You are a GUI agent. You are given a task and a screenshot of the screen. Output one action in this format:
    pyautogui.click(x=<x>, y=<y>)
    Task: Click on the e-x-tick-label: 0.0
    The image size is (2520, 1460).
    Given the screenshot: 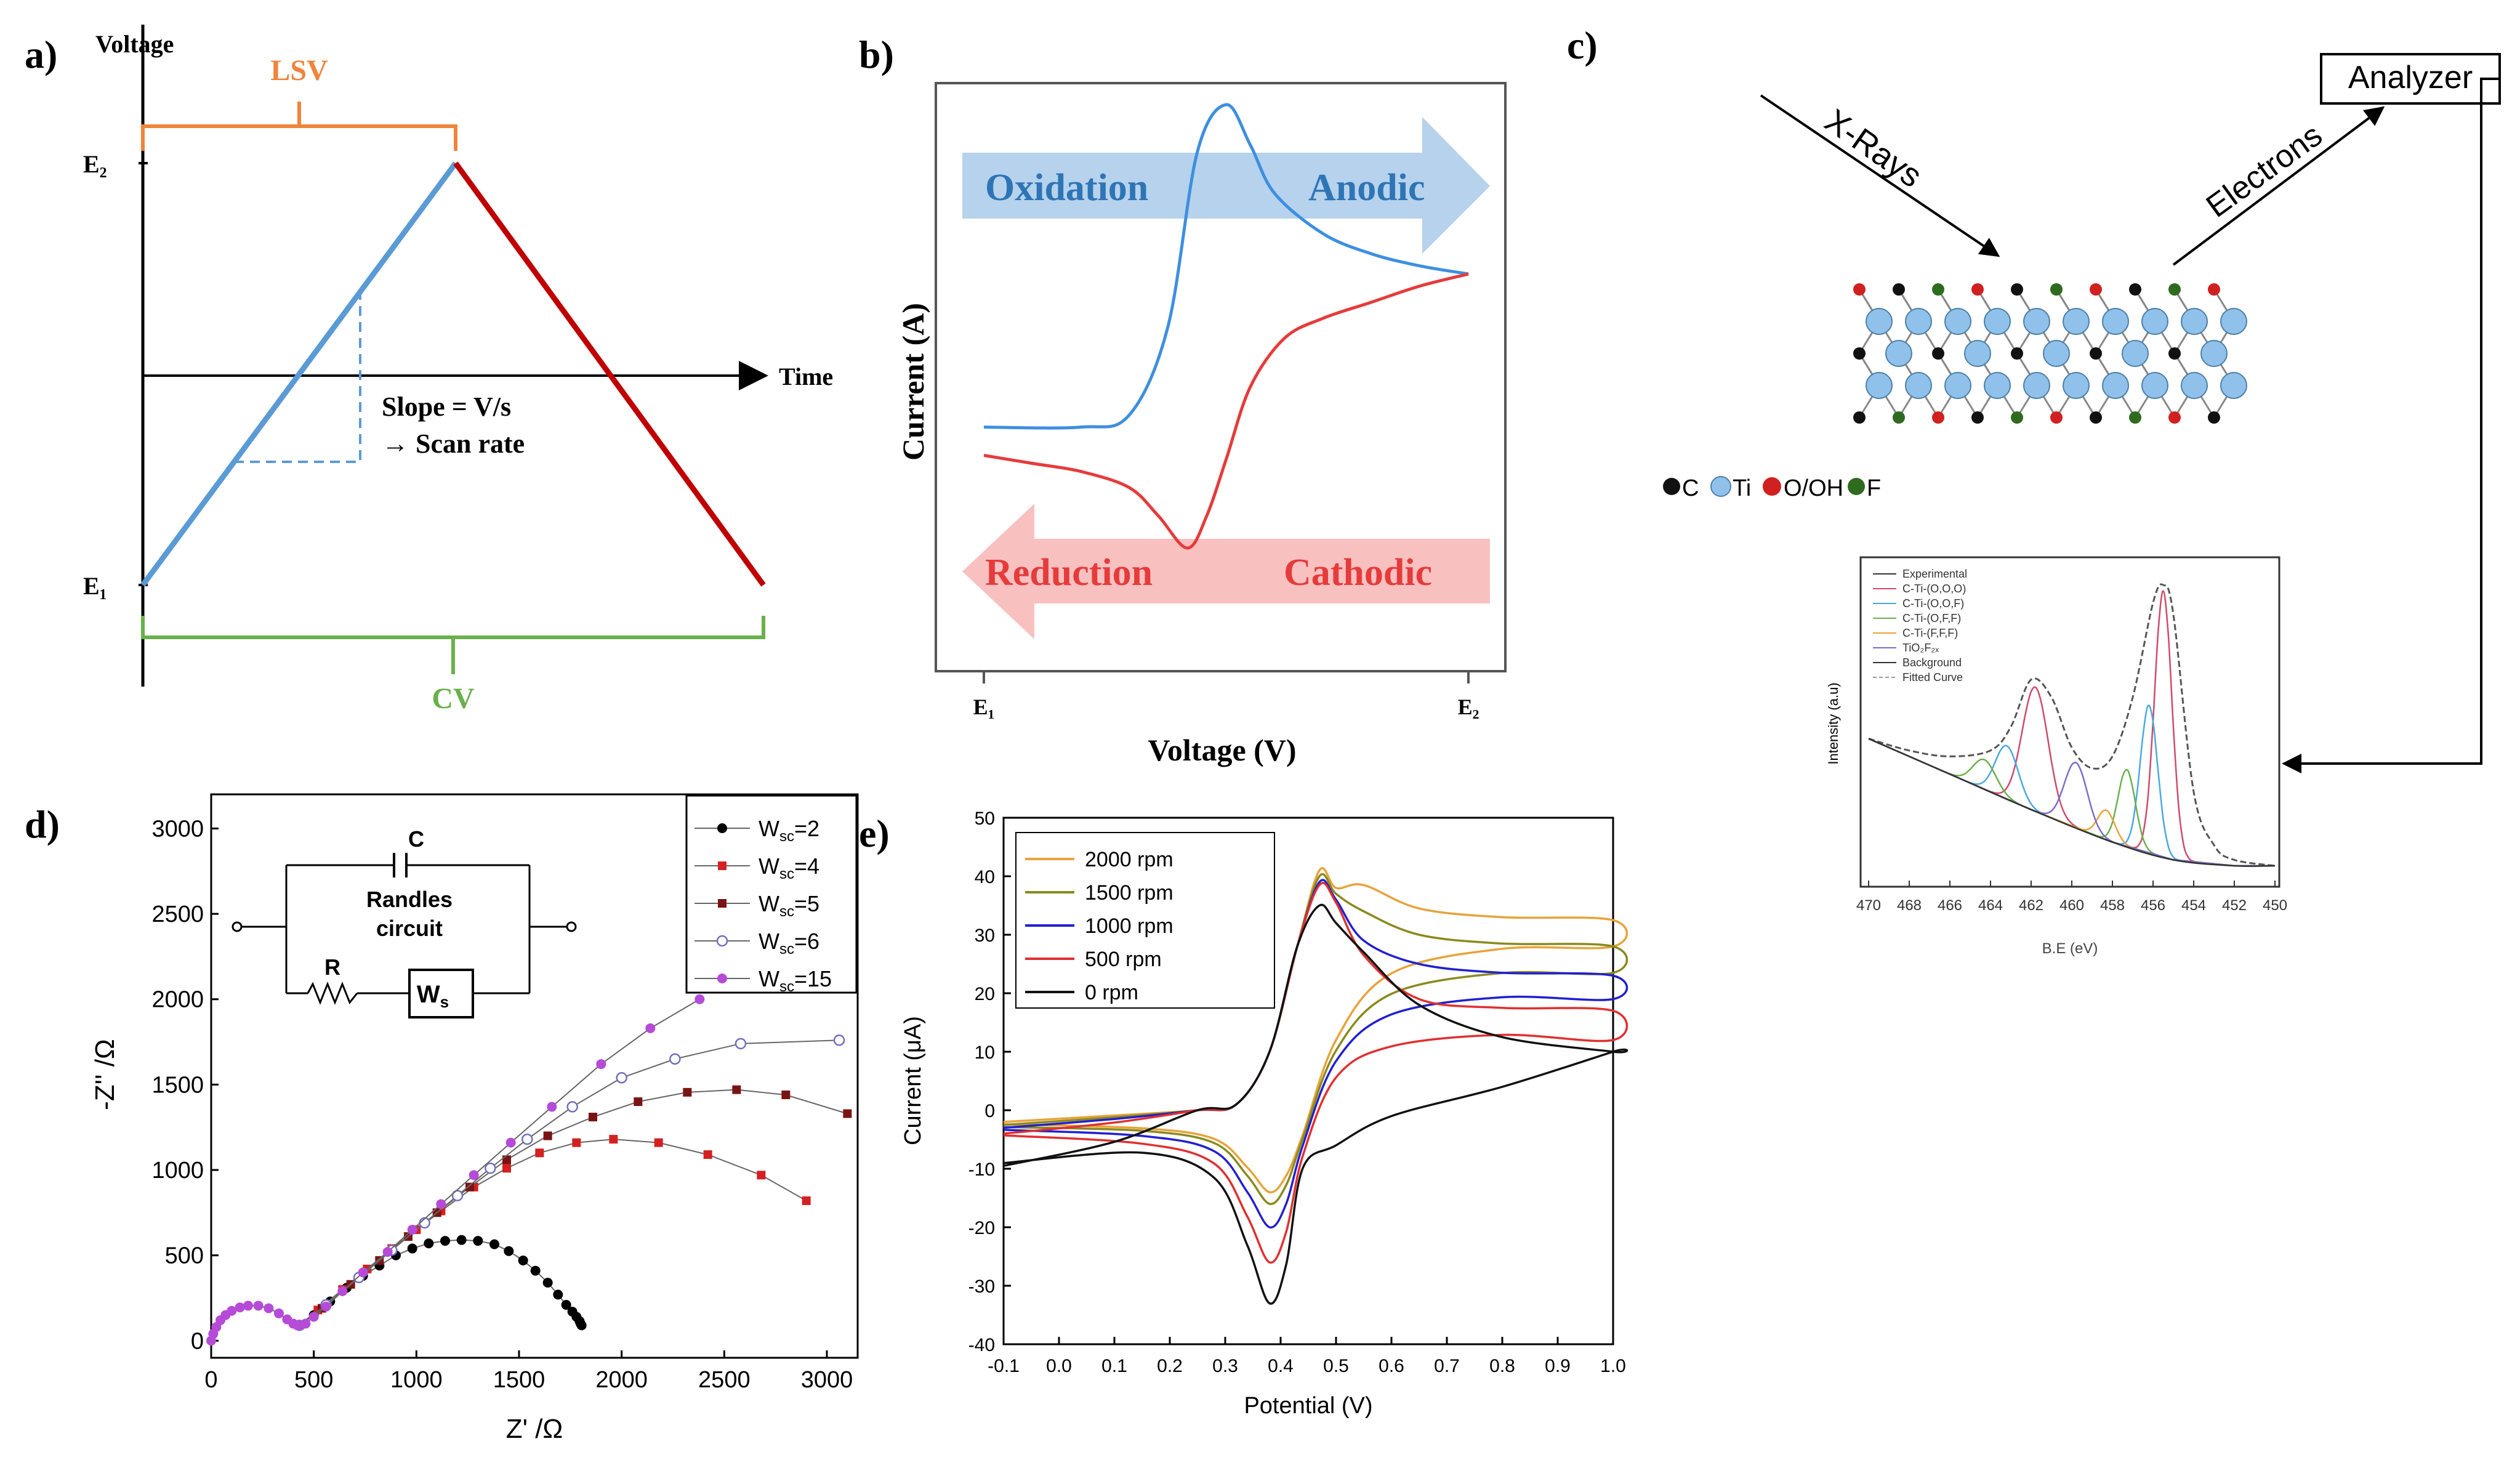 What is the action you would take?
    pyautogui.click(x=1059, y=1366)
    